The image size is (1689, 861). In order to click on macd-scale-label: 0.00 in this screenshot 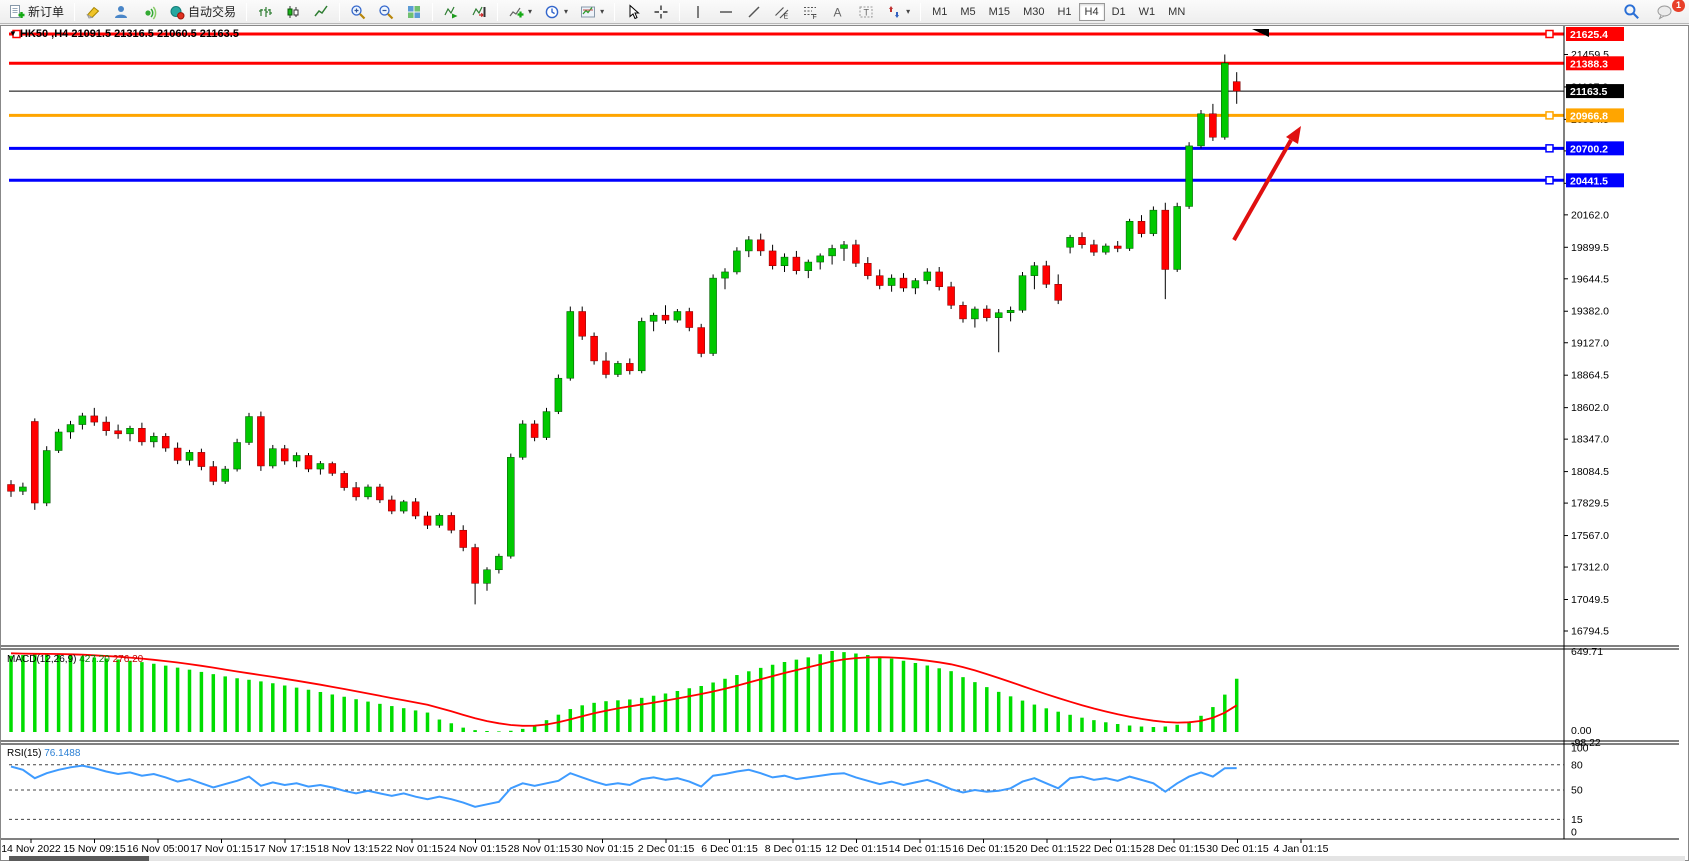, I will do `click(1581, 731)`.